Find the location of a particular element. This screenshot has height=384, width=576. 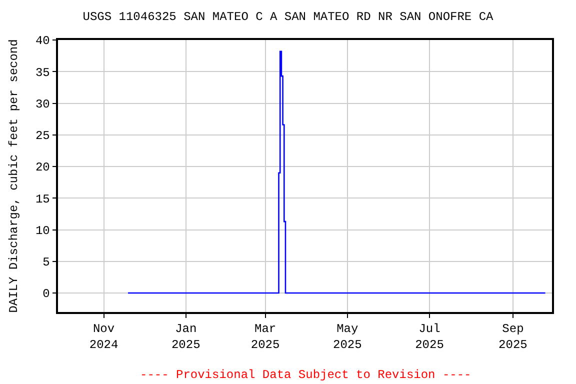

chart-title: USGS 11046325 SAN MATEO C A SAN MATEO RD NR SAN ONOFRE CA is located at coordinates (288, 17).